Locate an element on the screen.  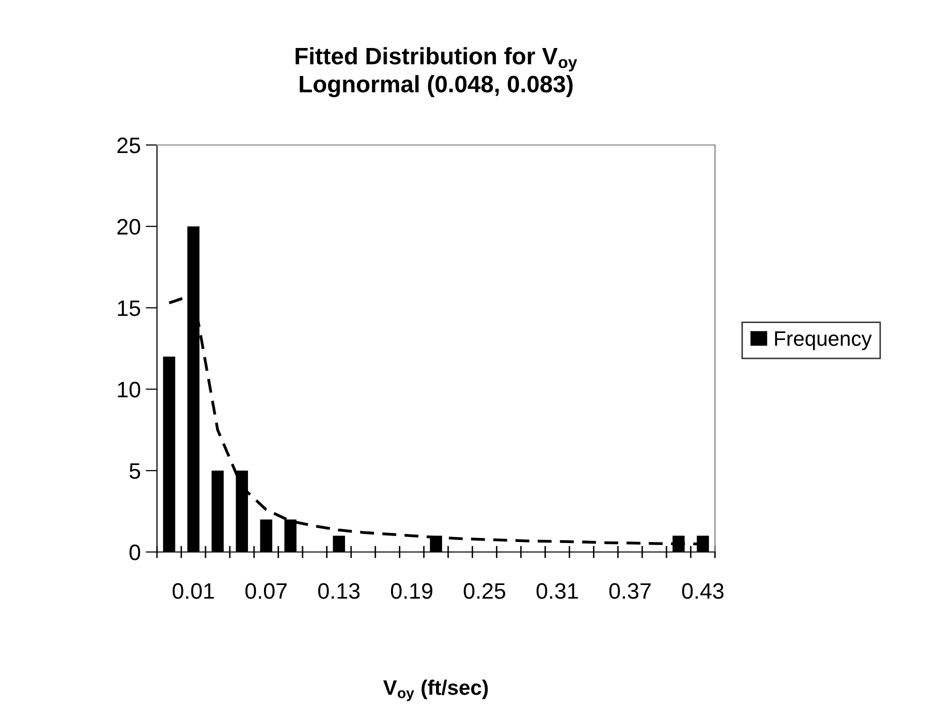
y-tick-label: 0 is located at coordinates (135, 552).